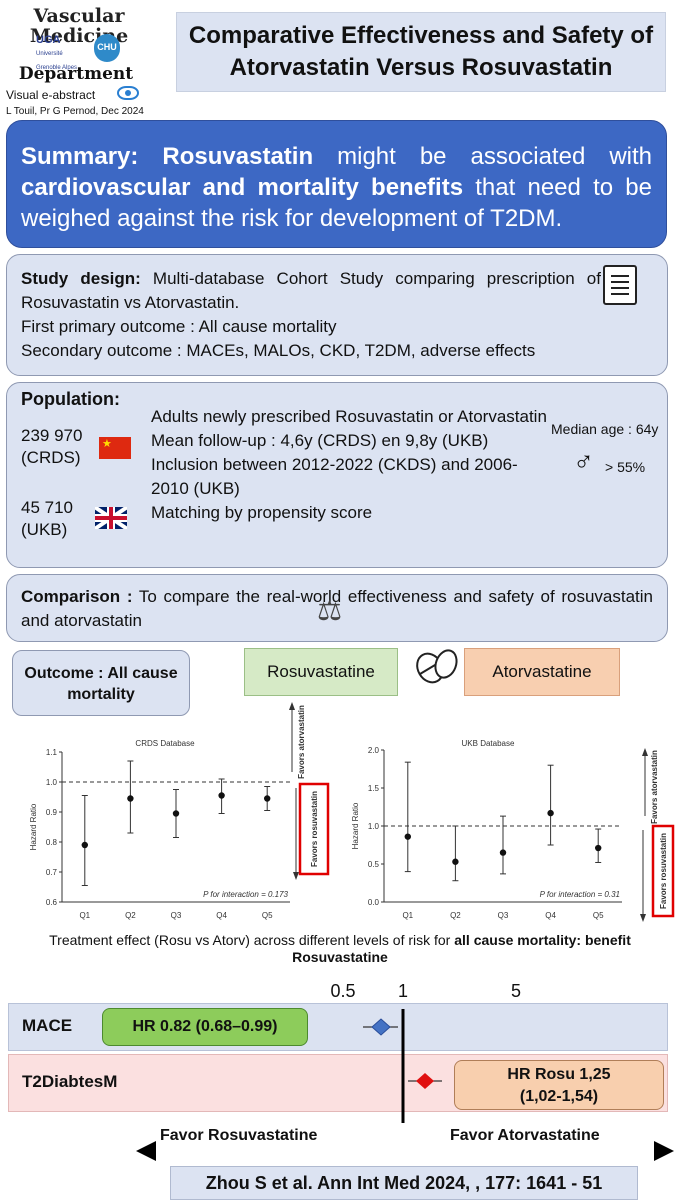  I want to click on male-percentage: > 55%, so click(625, 467).